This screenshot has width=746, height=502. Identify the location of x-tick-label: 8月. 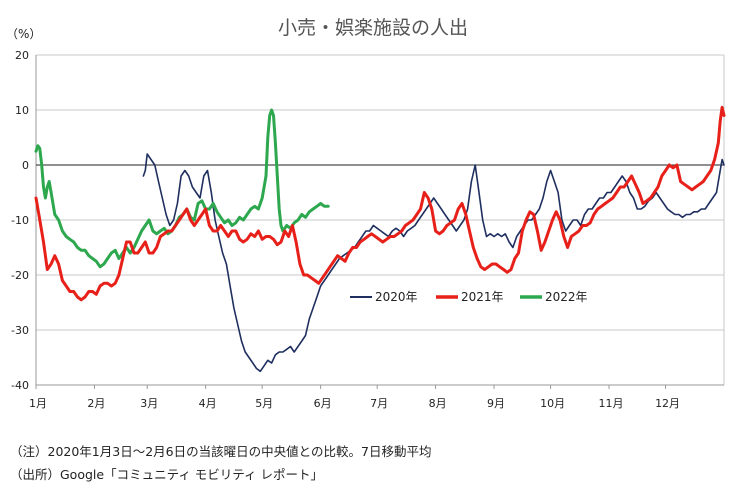
(438, 403).